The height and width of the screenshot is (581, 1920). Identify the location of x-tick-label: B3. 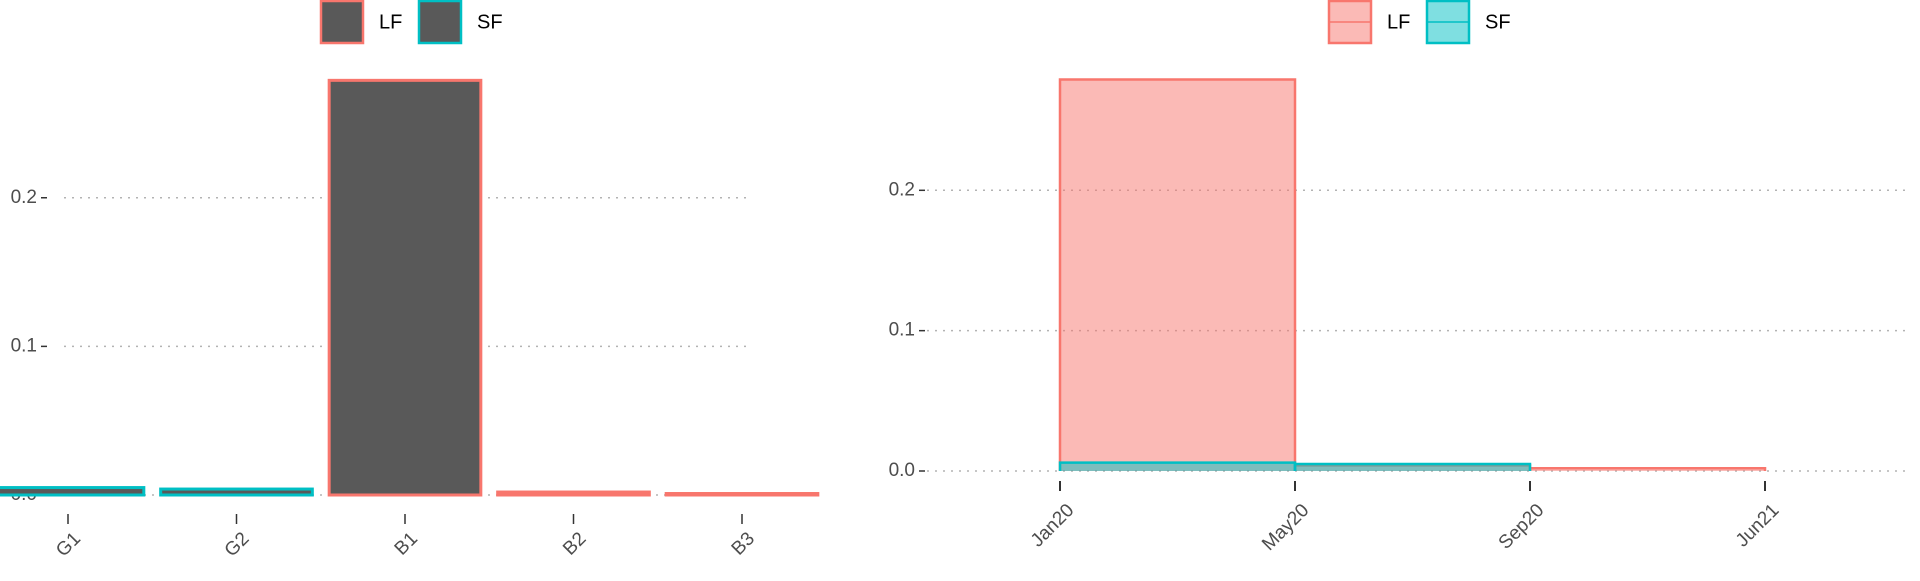
(743, 543).